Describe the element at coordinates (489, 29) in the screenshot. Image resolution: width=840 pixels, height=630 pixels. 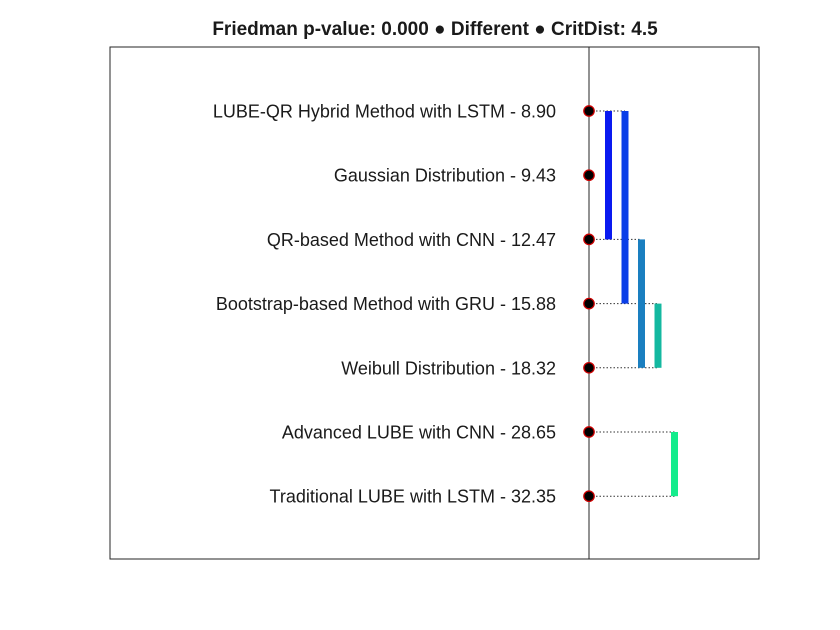
I see `title-status: Different` at that location.